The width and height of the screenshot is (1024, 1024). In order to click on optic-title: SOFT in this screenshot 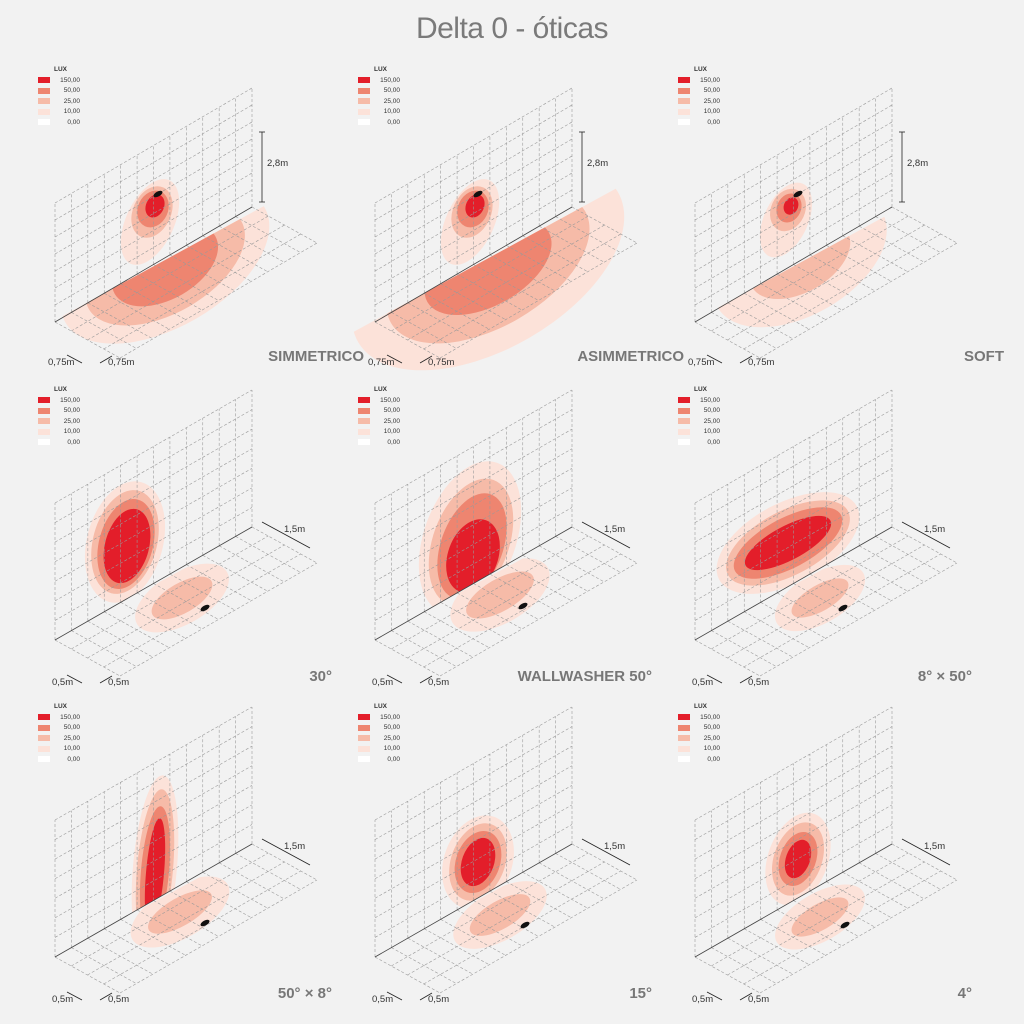, I will do `click(984, 356)`.